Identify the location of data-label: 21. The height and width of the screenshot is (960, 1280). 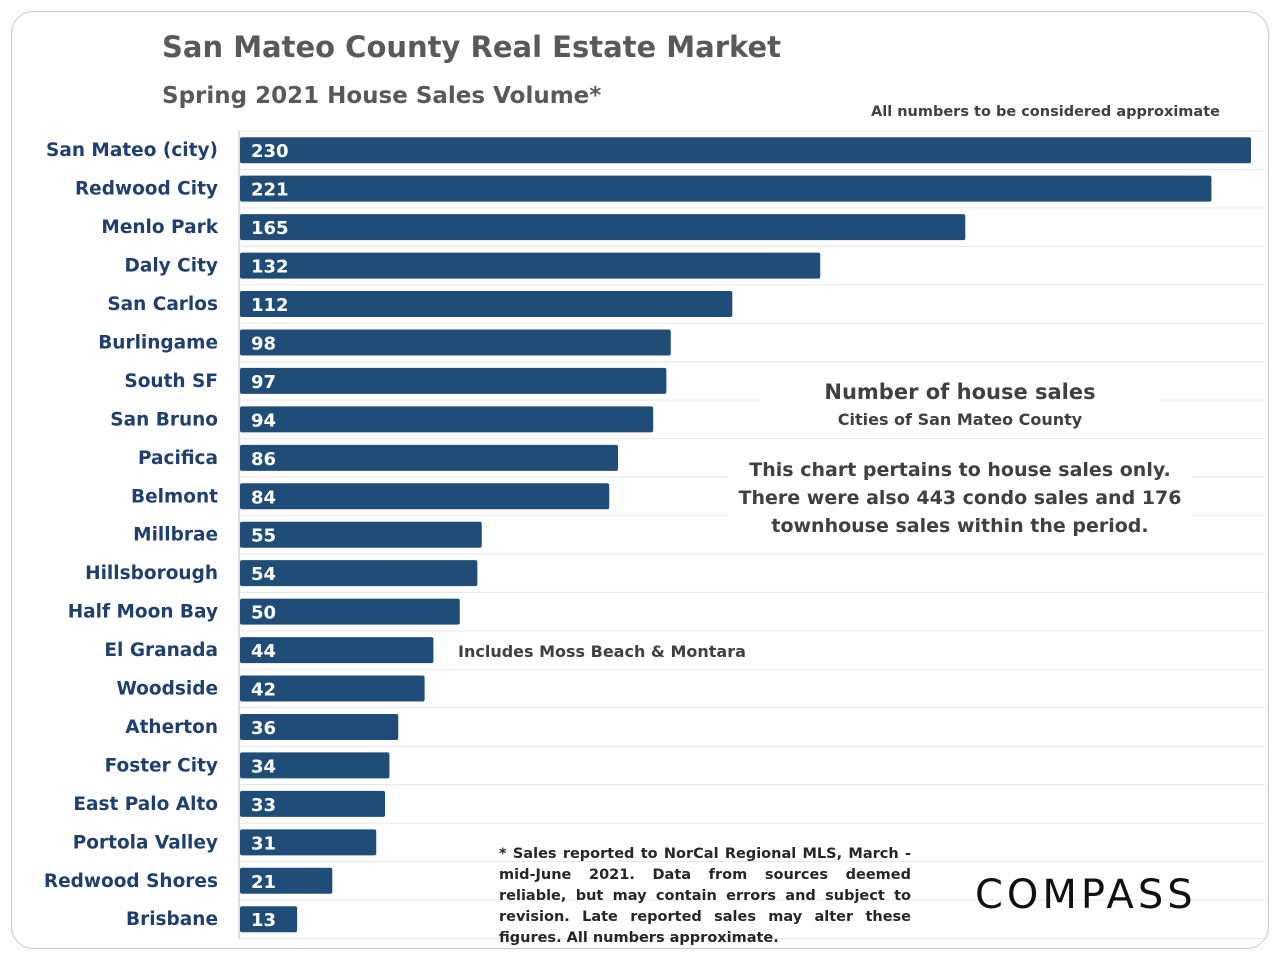
(263, 882).